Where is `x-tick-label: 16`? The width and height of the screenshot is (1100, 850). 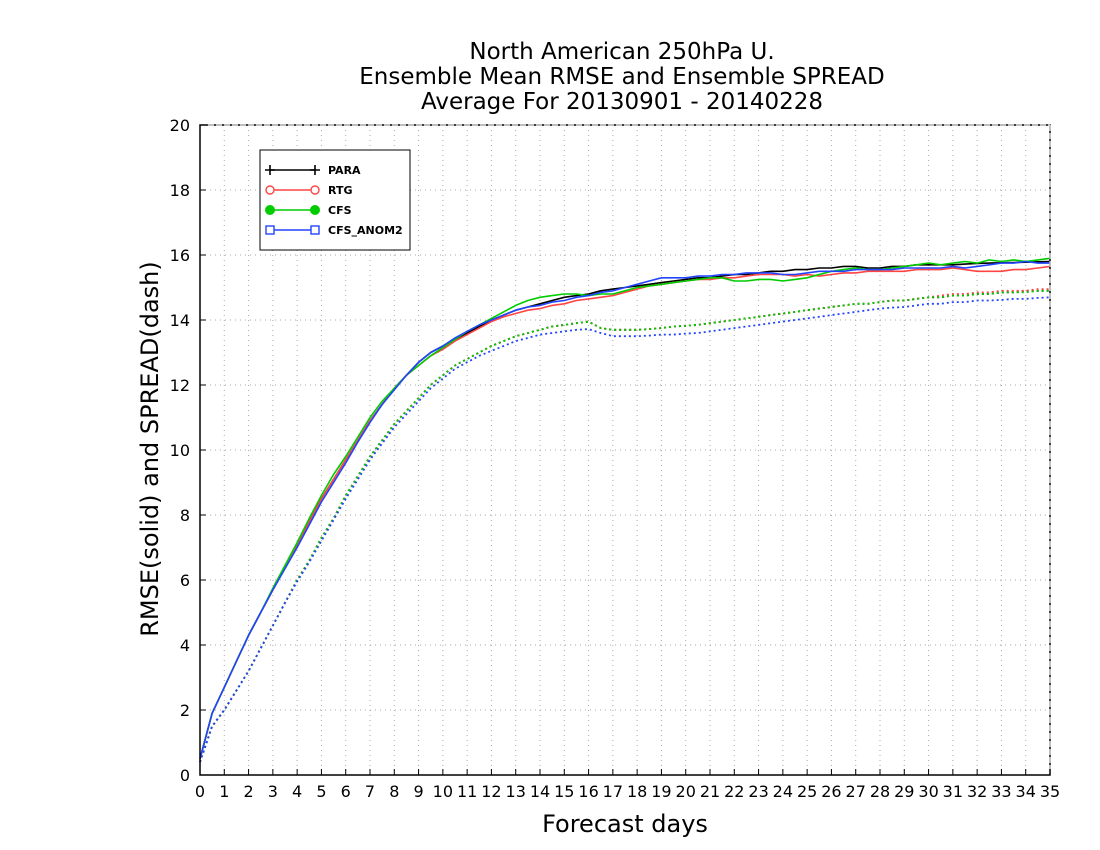
x-tick-label: 16 is located at coordinates (588, 791).